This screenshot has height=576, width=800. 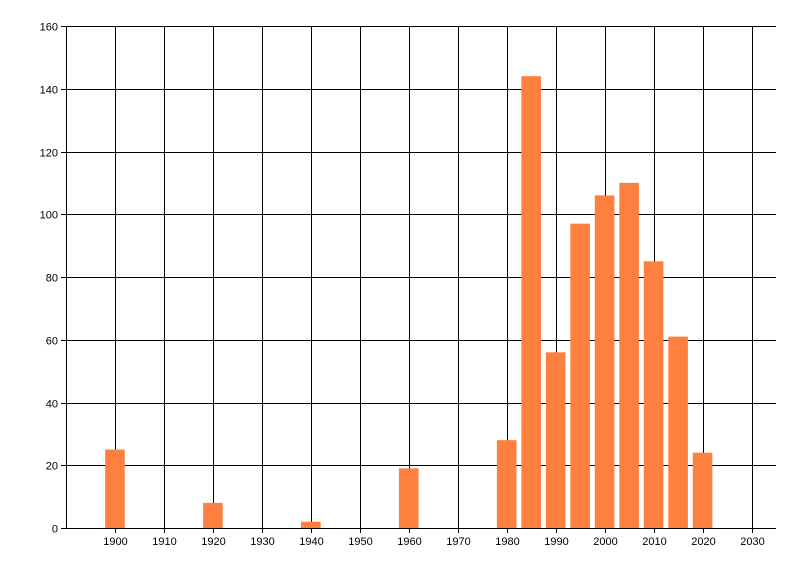 I want to click on y-tick-label: 60, so click(x=52, y=342).